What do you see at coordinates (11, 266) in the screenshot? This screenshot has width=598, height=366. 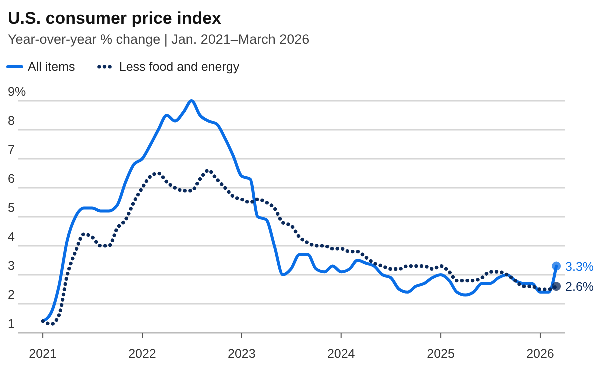 I see `y-tick-label: 3` at bounding box center [11, 266].